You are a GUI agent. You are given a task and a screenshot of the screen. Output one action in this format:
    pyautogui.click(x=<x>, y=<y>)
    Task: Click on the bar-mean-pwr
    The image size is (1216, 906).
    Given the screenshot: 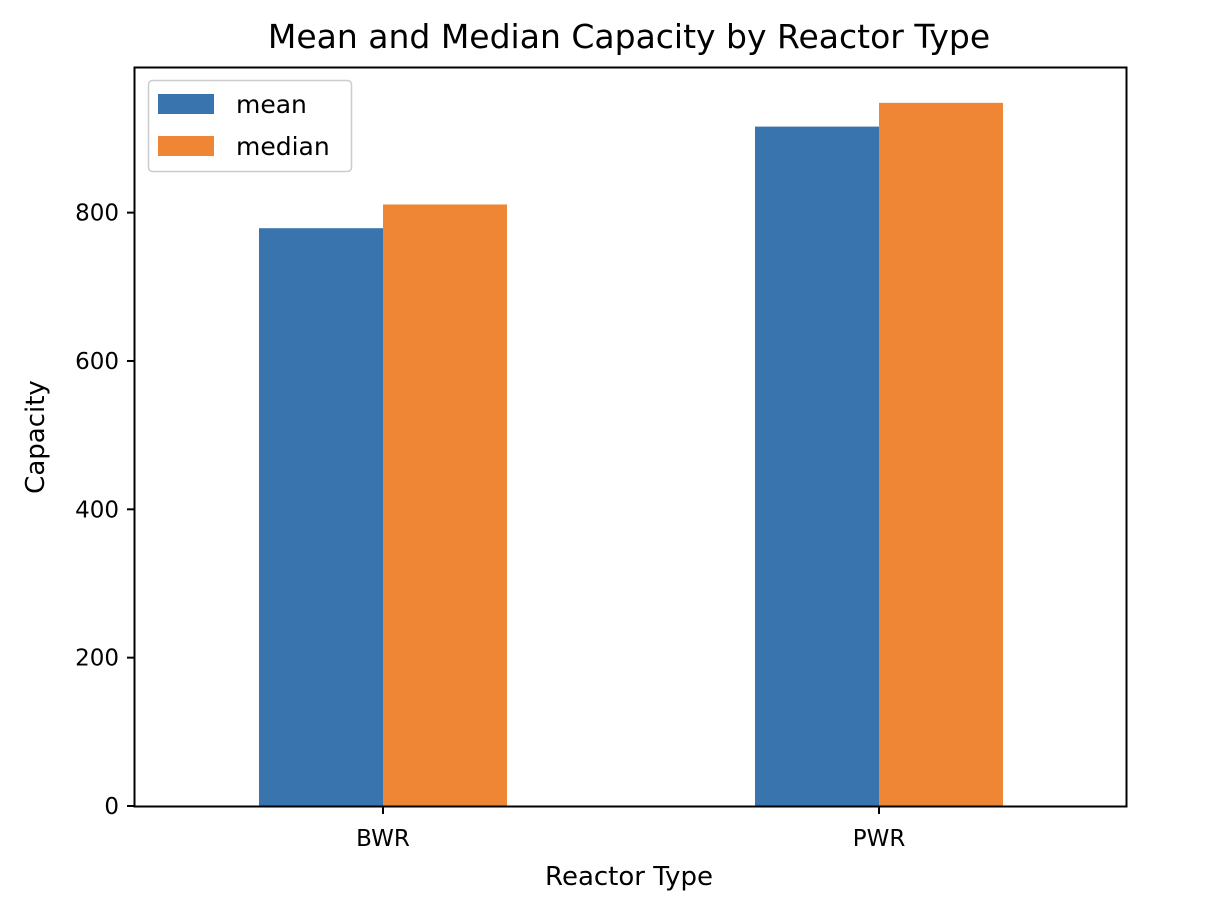 What is the action you would take?
    pyautogui.click(x=817, y=466)
    